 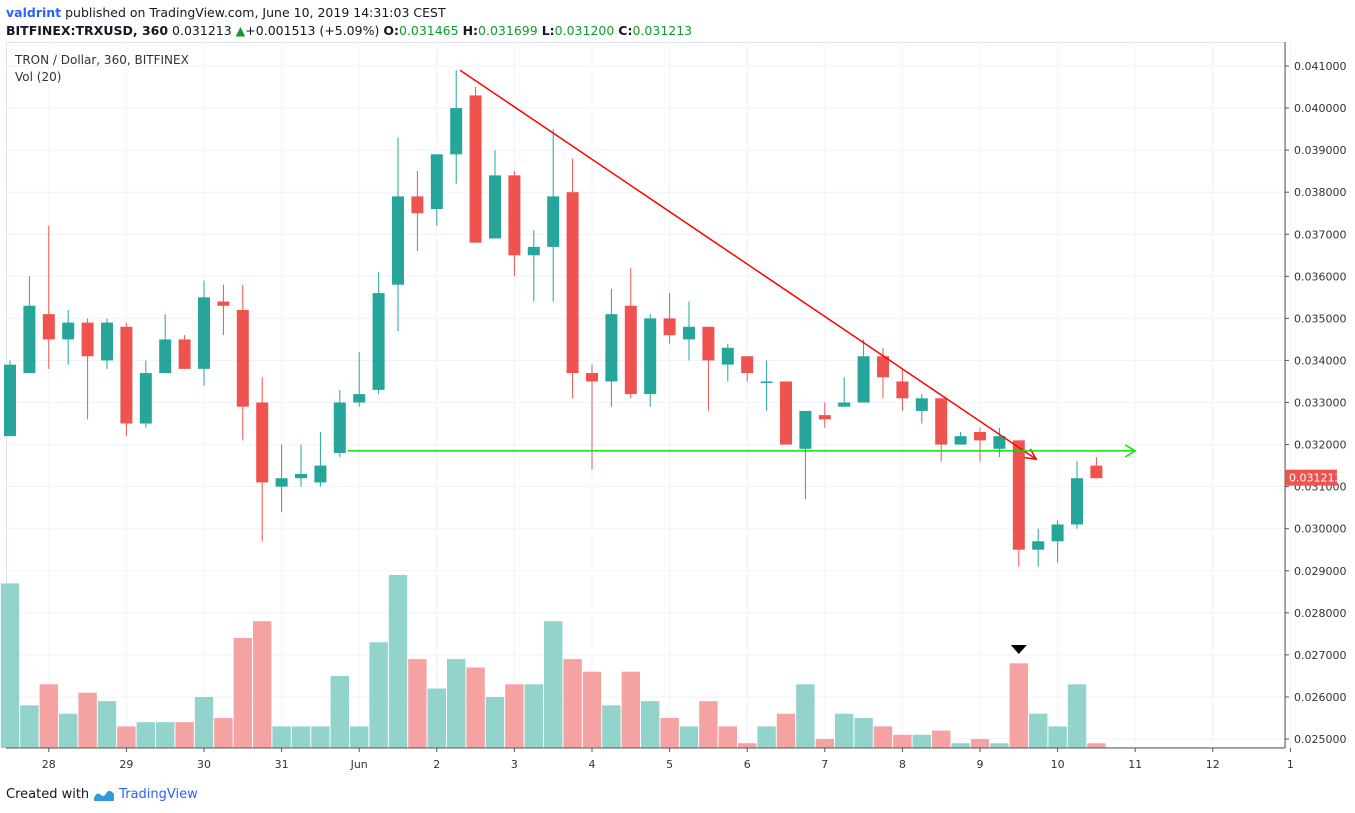 What do you see at coordinates (1320, 192) in the screenshot?
I see `y-tick-label: 0.038000` at bounding box center [1320, 192].